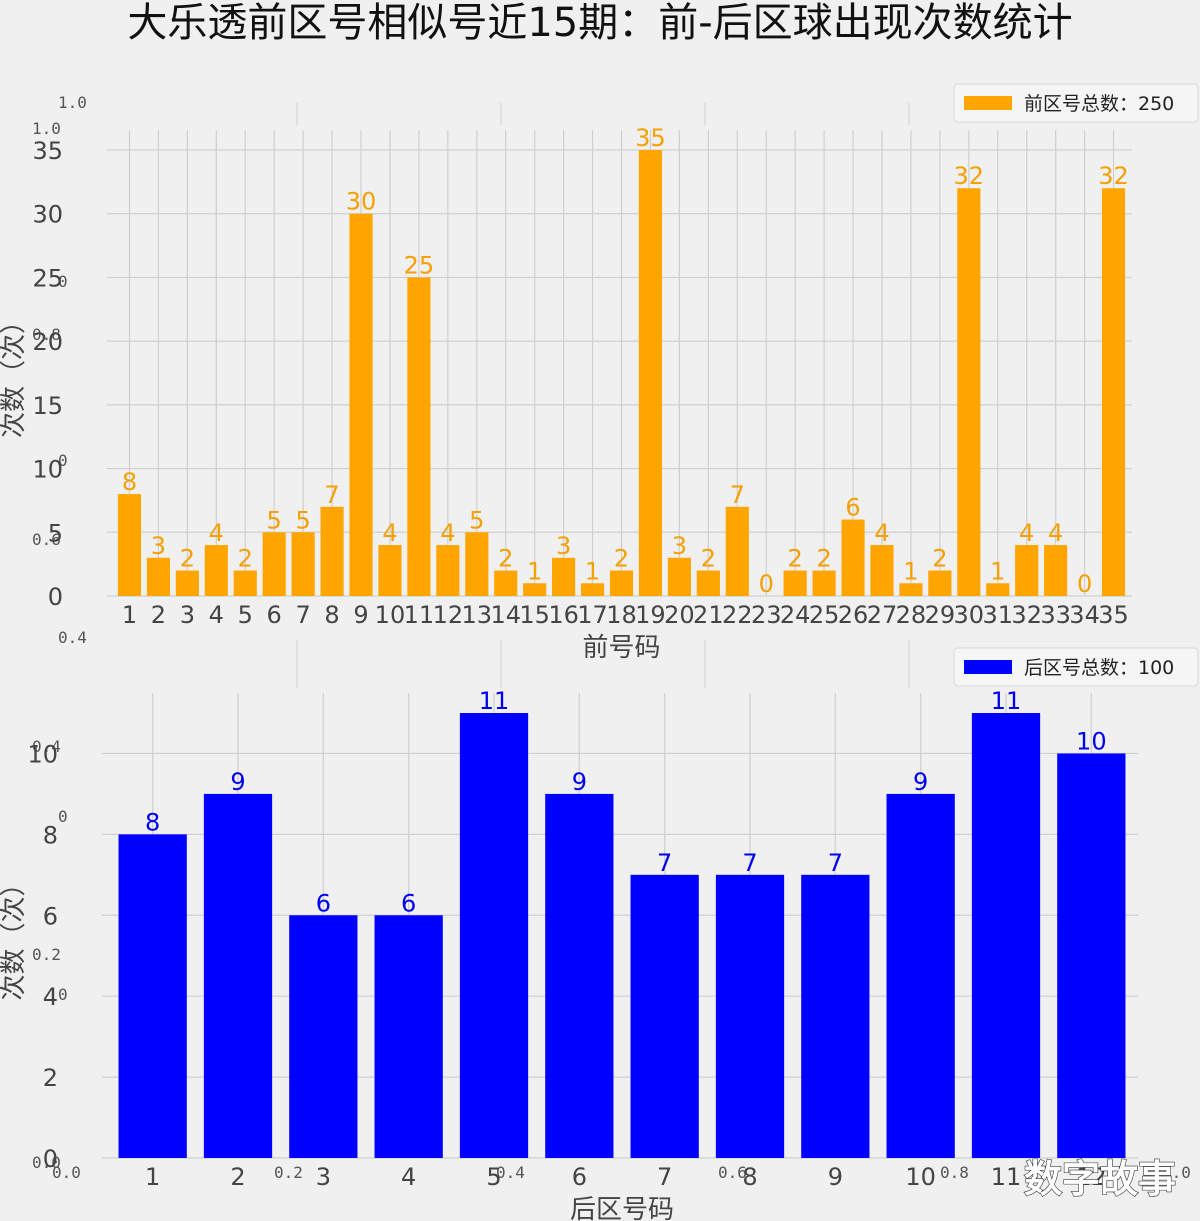  What do you see at coordinates (911, 615) in the screenshot?
I see `x-tick-label: 28` at bounding box center [911, 615].